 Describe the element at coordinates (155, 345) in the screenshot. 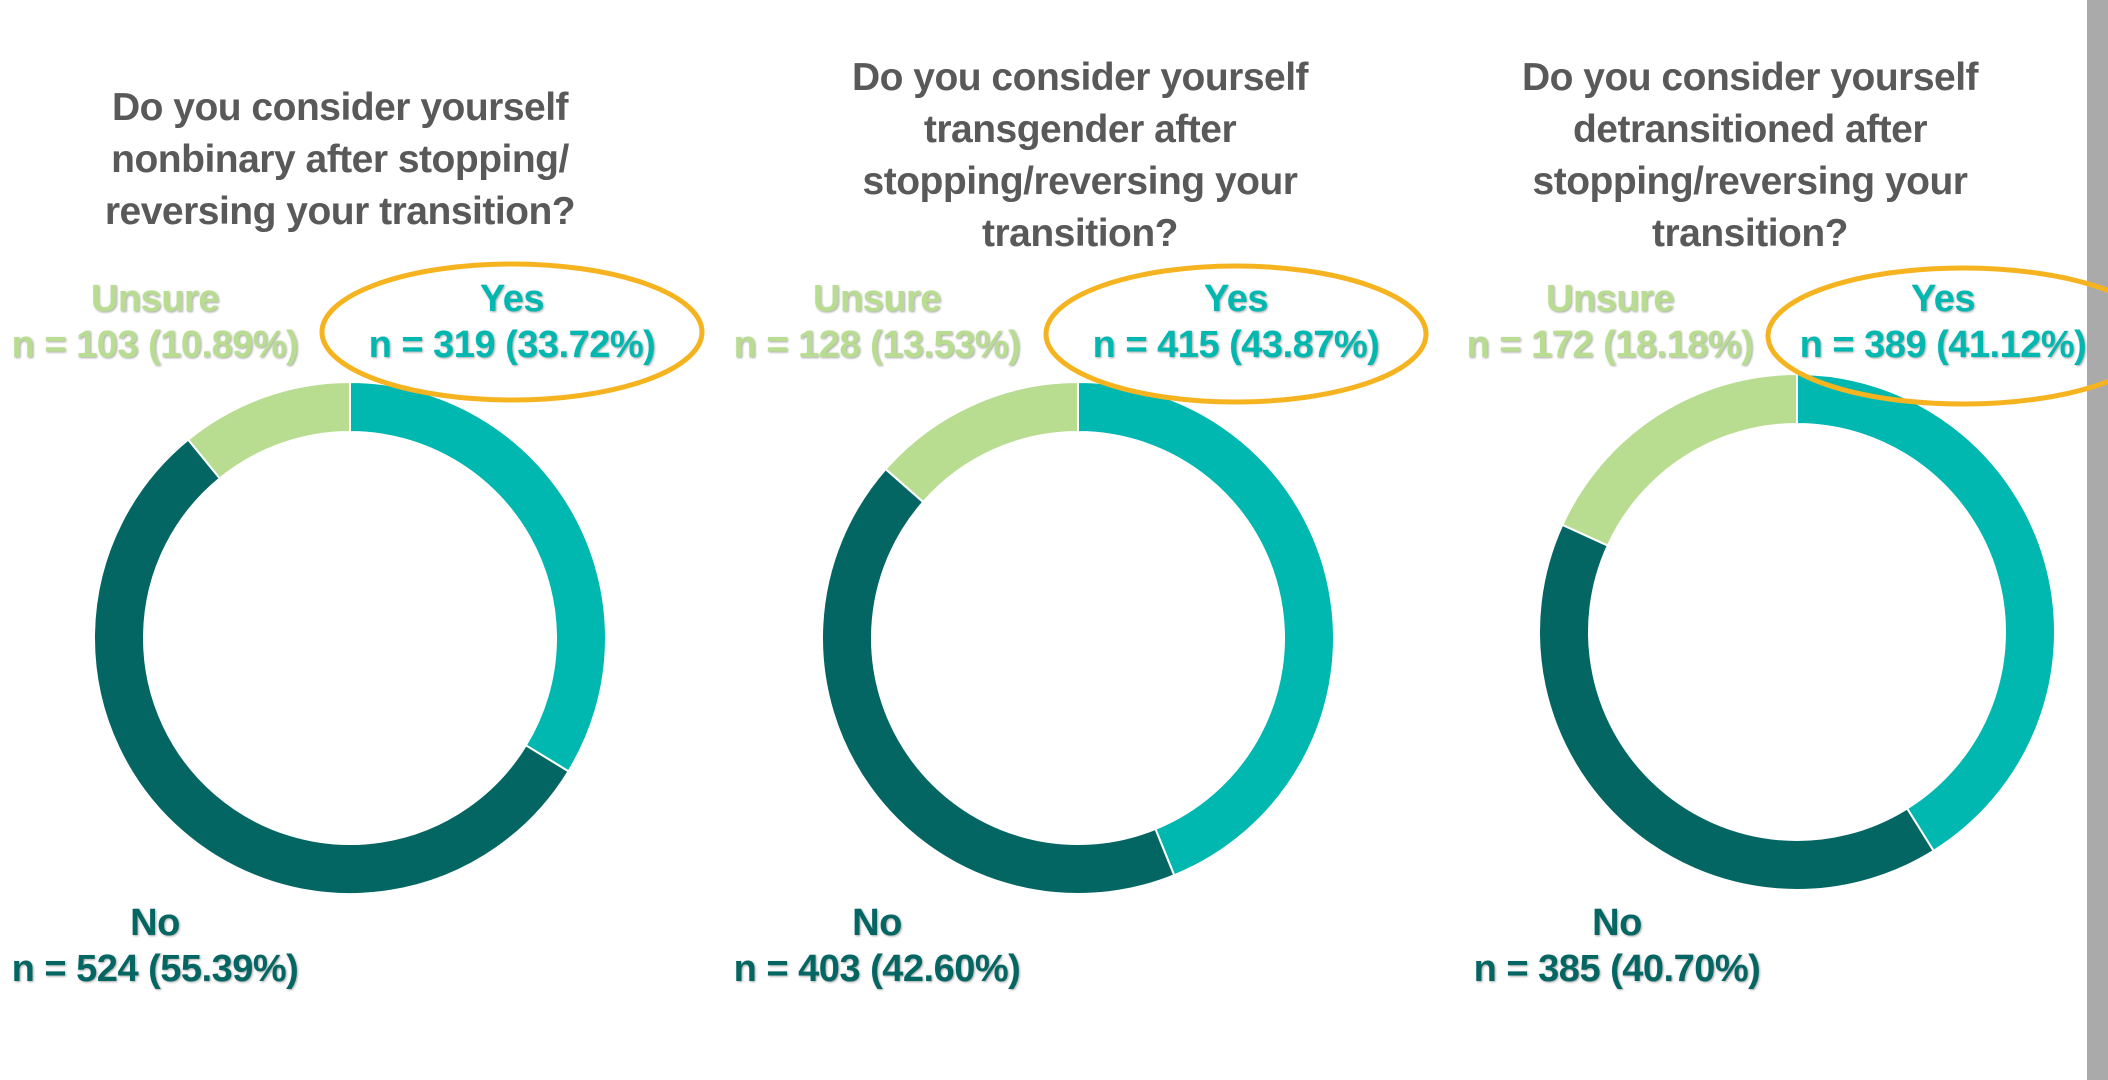

I see `unsure-value: n = 103 (10.89%)` at that location.